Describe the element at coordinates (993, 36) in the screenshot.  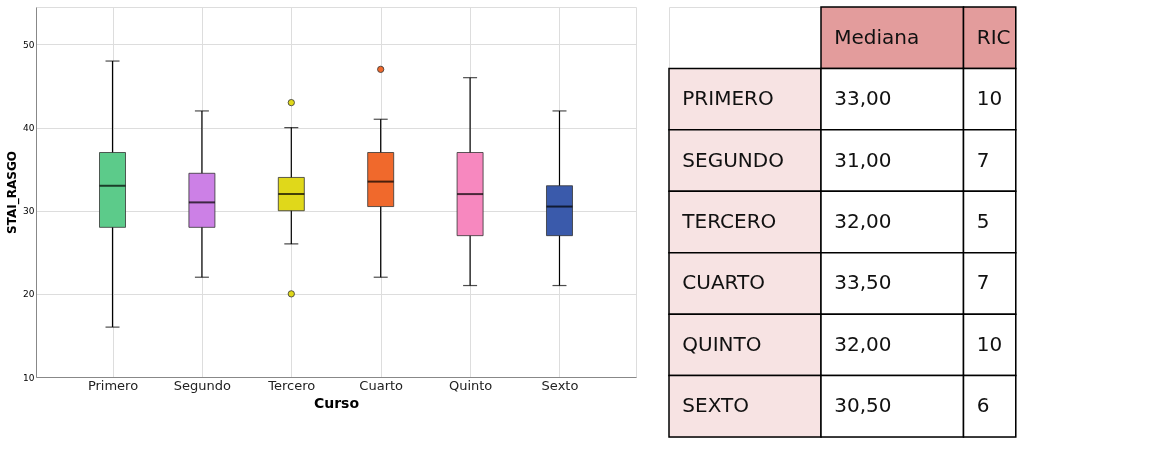
I see `category-label: RIC` at that location.